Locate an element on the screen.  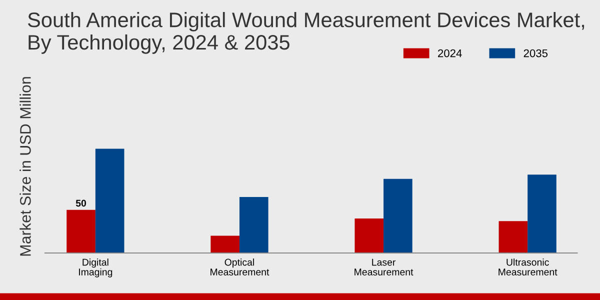
legend-label: 2035 is located at coordinates (536, 53).